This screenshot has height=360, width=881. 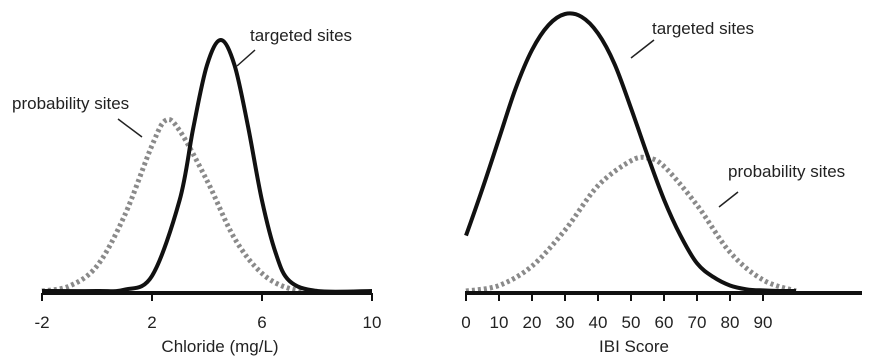 I want to click on ibi-probability-annotation: probability sites, so click(x=786, y=171).